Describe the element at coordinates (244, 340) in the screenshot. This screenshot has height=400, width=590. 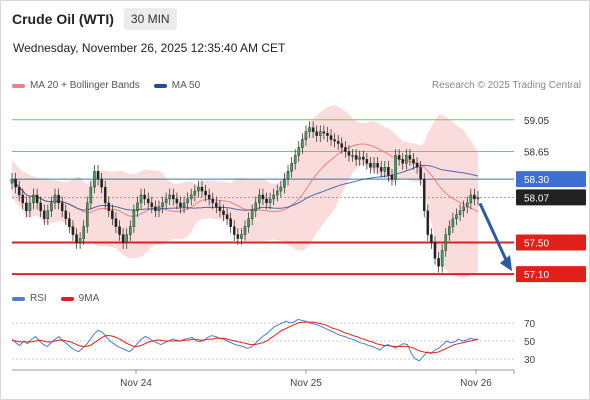
I see `rsi-series-RSI` at that location.